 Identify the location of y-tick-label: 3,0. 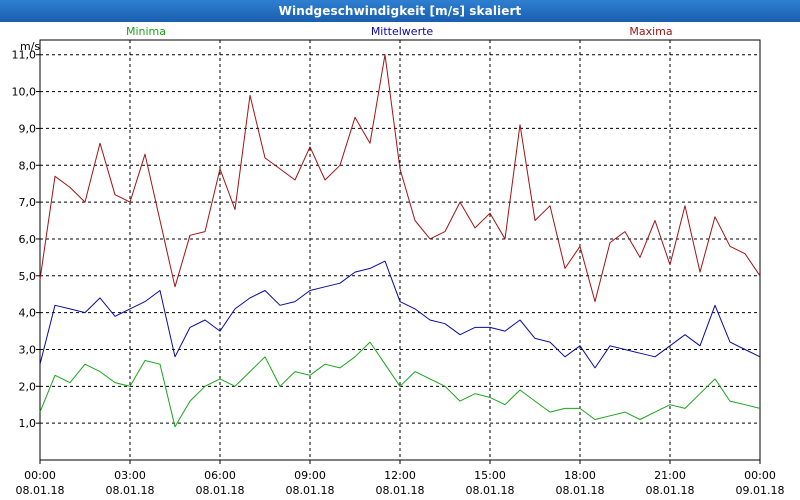
(28, 349).